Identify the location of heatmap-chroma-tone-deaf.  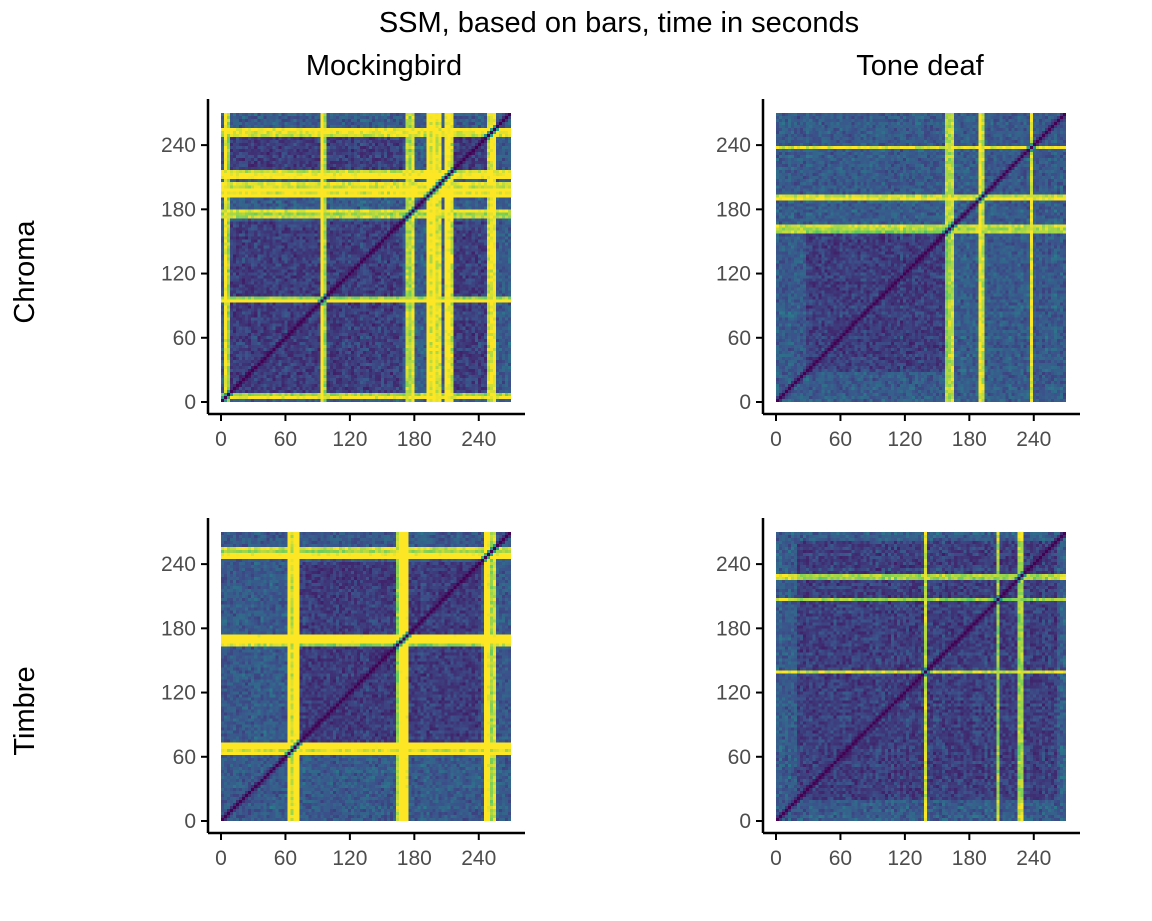
(921, 257).